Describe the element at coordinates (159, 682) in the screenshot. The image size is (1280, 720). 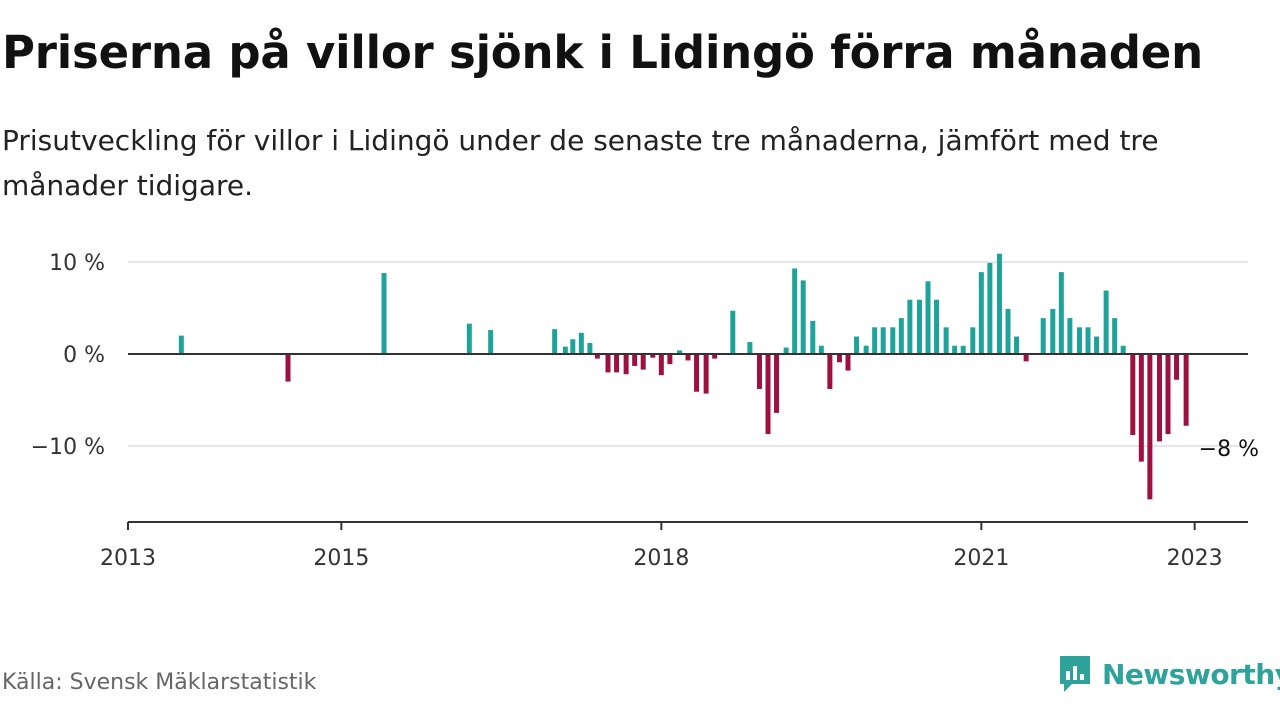
I see `source-note: Källa: Svensk Mäklarstatistik` at that location.